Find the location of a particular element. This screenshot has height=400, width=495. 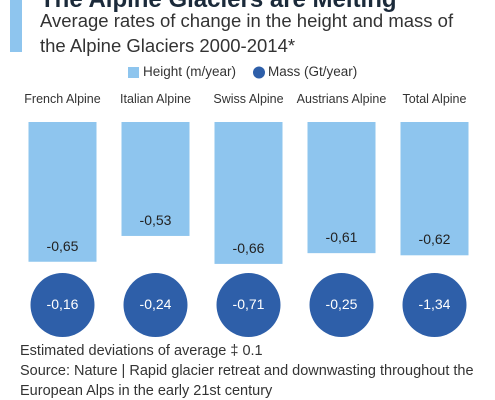

mass-label: -0,71 is located at coordinates (248, 304).